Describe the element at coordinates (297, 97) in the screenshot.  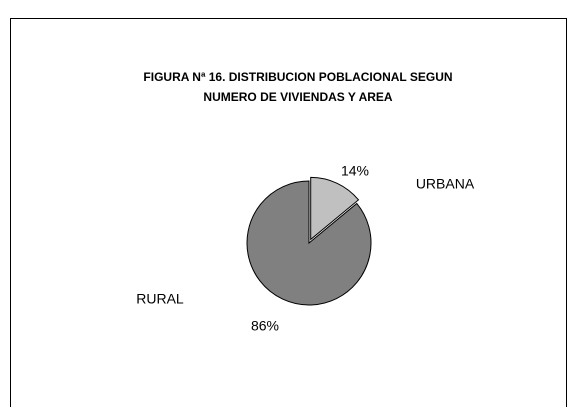
I see `chart-title: NUMERO DE VIVIENDAS Y AREA` at that location.